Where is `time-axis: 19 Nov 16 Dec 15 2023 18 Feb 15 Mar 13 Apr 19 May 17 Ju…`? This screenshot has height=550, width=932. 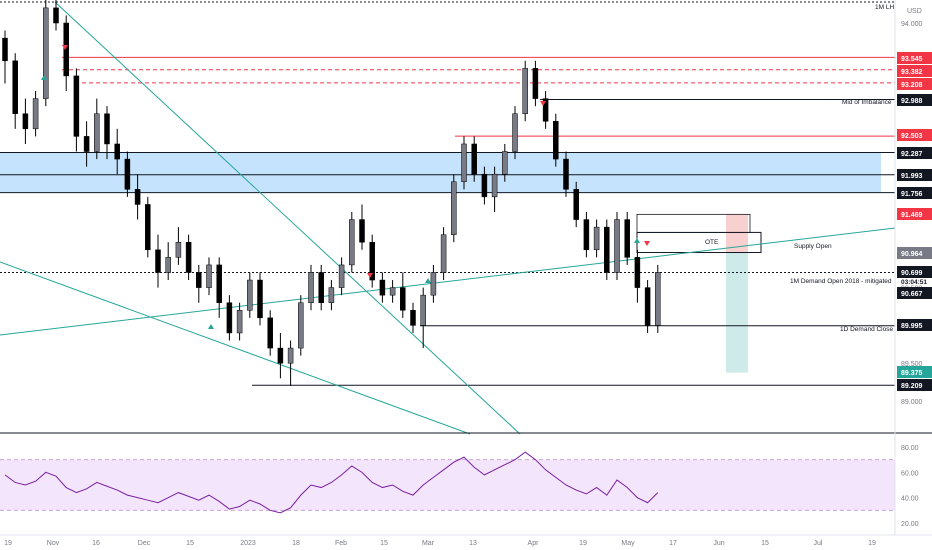 time-axis: 19 Nov 16 Dec 15 2023 18 Feb 15 Mar 13 Apr 19 May 17 Ju… is located at coordinates (466, 540).